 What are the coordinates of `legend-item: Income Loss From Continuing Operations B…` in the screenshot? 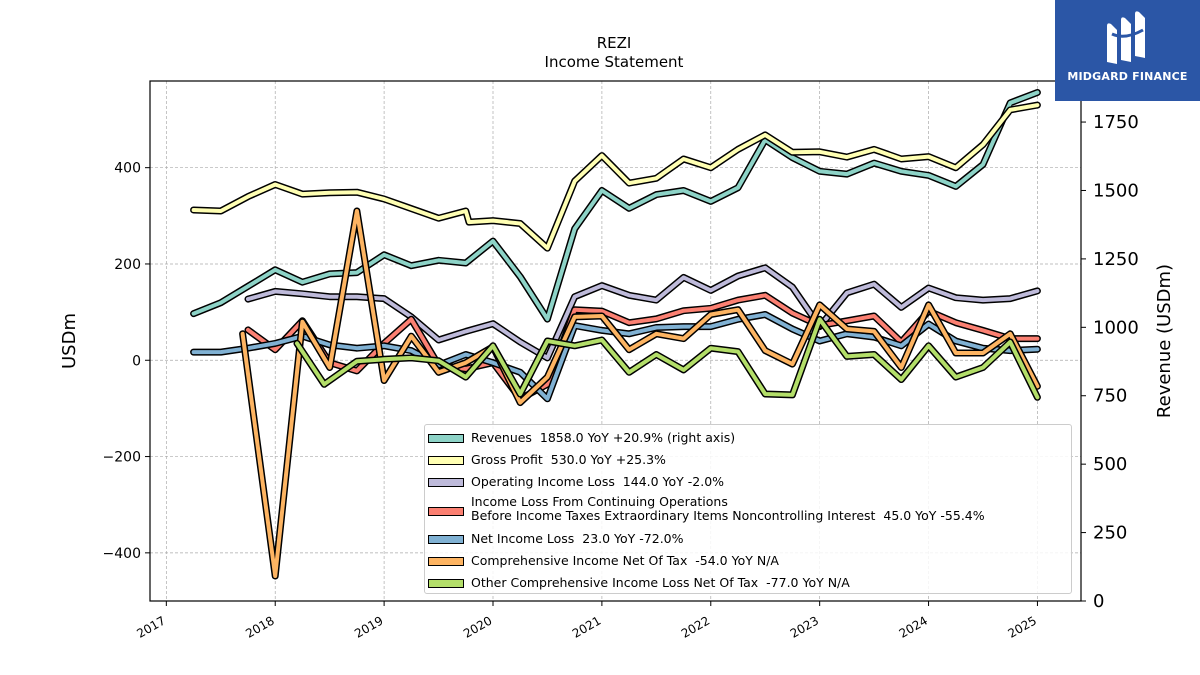 It's located at (745, 511).